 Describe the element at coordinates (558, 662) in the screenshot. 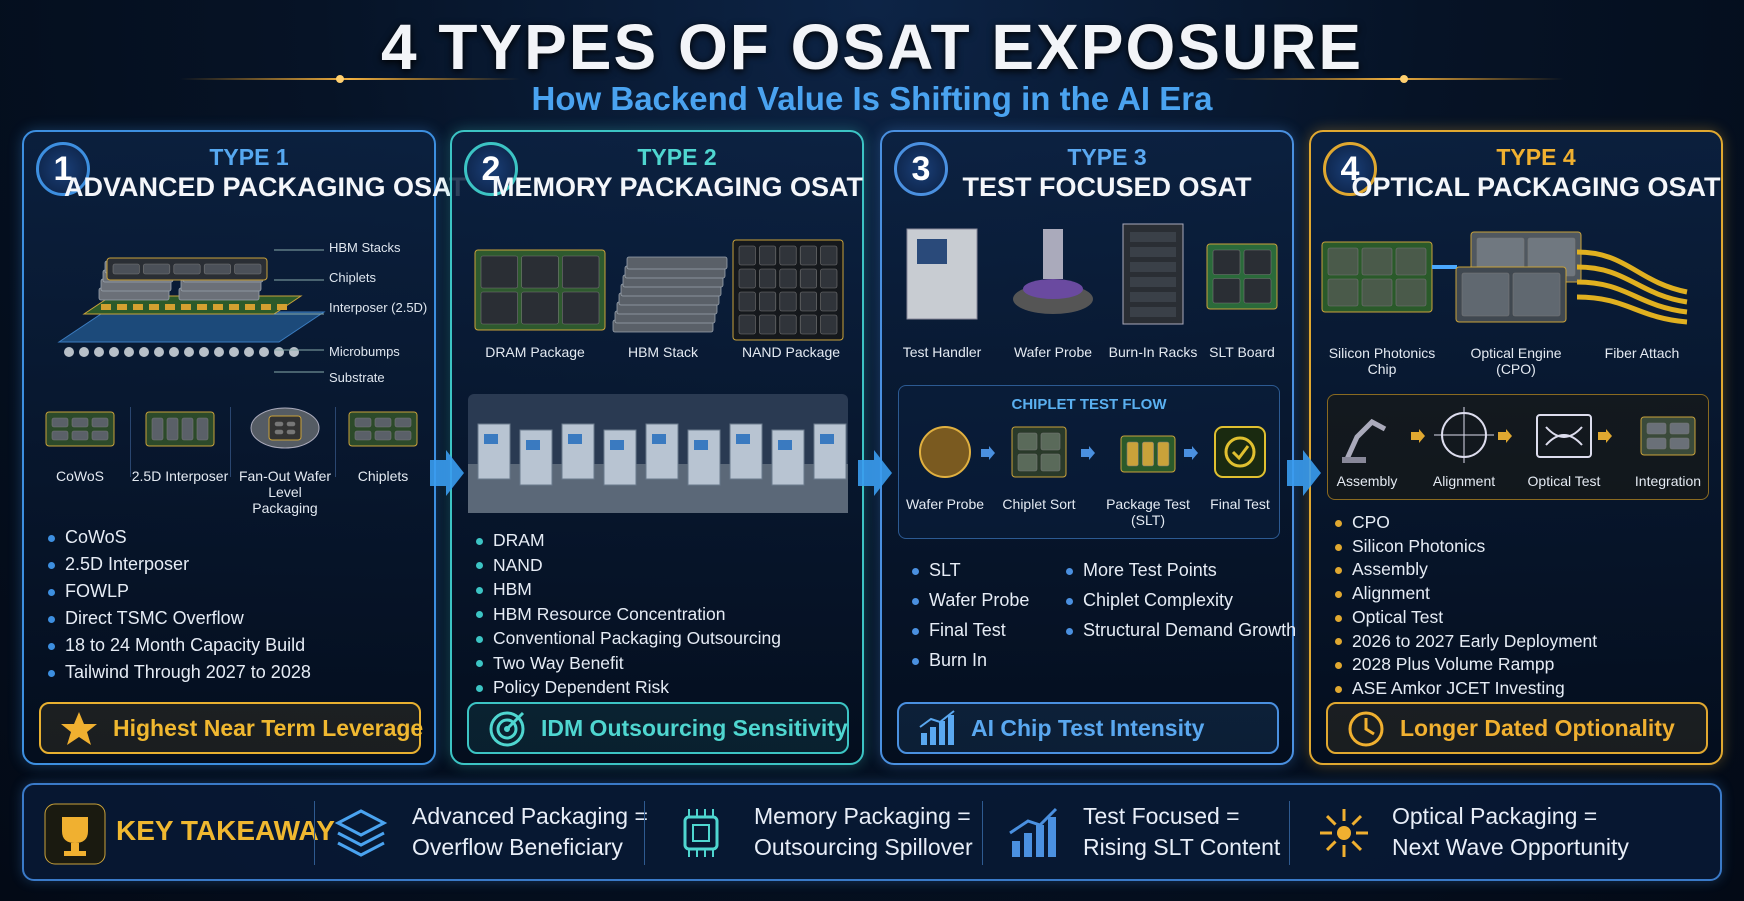

I see `bullet-text: Two Way Benefit` at that location.